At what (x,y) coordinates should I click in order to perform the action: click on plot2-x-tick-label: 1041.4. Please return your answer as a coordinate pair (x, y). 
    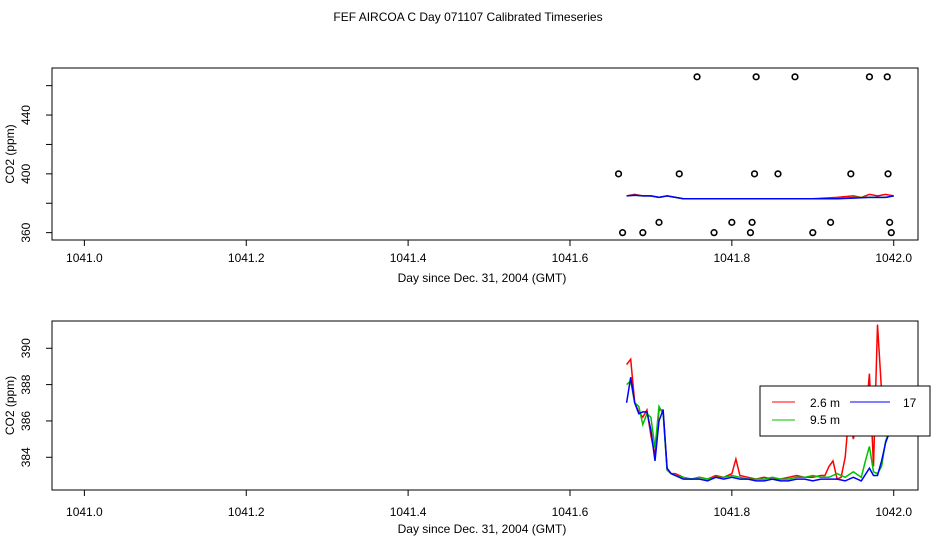
    Looking at the image, I should click on (408, 512).